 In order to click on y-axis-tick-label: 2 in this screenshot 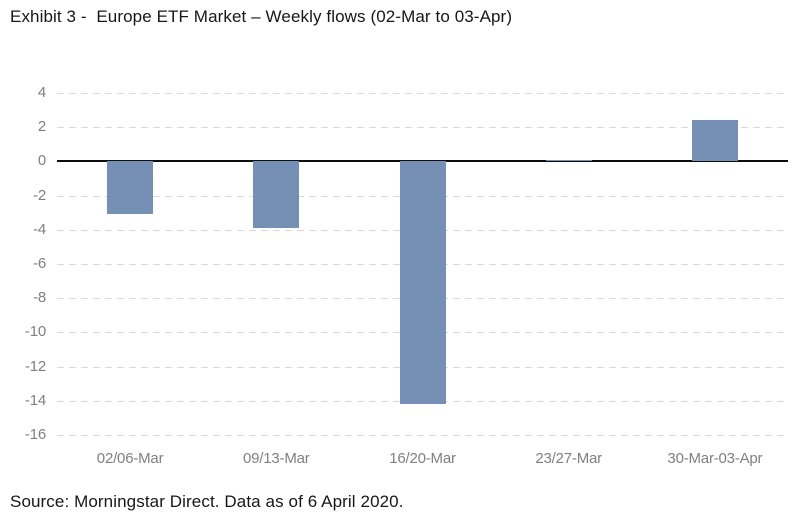, I will do `click(41, 127)`.